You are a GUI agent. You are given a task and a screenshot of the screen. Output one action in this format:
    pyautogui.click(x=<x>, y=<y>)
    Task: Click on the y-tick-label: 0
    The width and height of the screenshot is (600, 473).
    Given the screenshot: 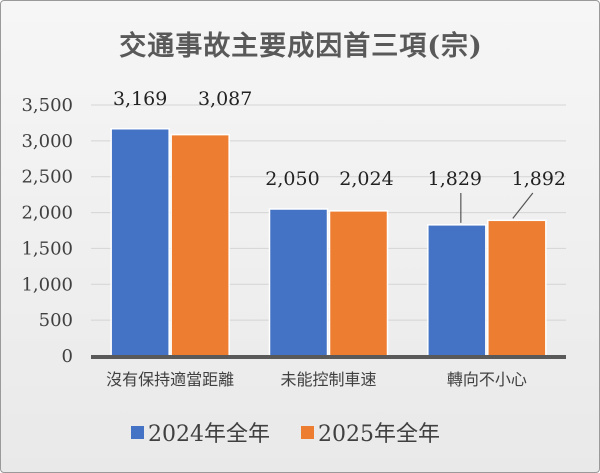 What is the action you would take?
    pyautogui.click(x=67, y=356)
    